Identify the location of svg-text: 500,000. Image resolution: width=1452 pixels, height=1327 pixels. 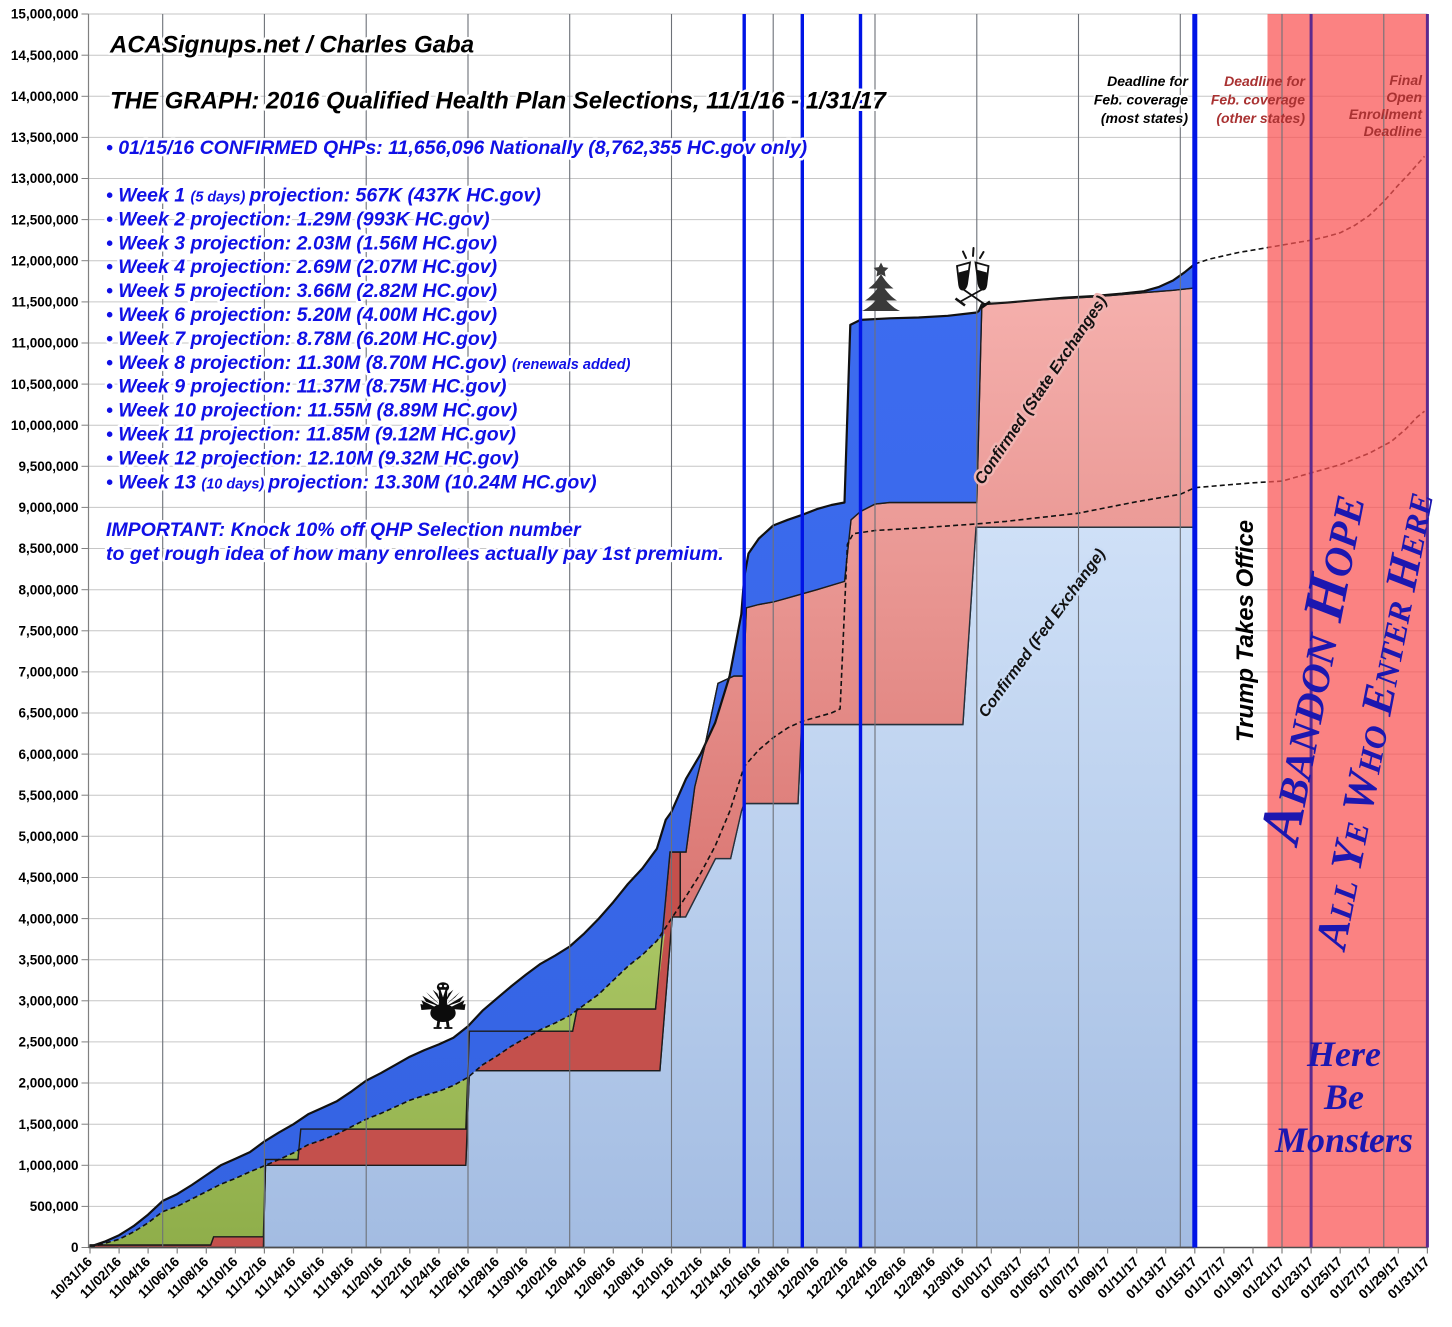
(54, 1206).